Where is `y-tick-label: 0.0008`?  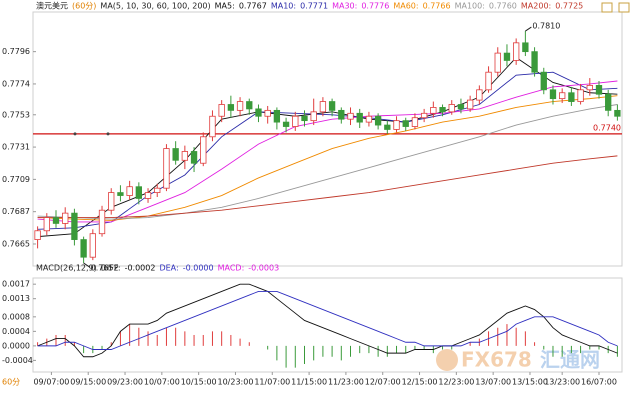
y-tick-label: 0.0008 is located at coordinates (16, 316).